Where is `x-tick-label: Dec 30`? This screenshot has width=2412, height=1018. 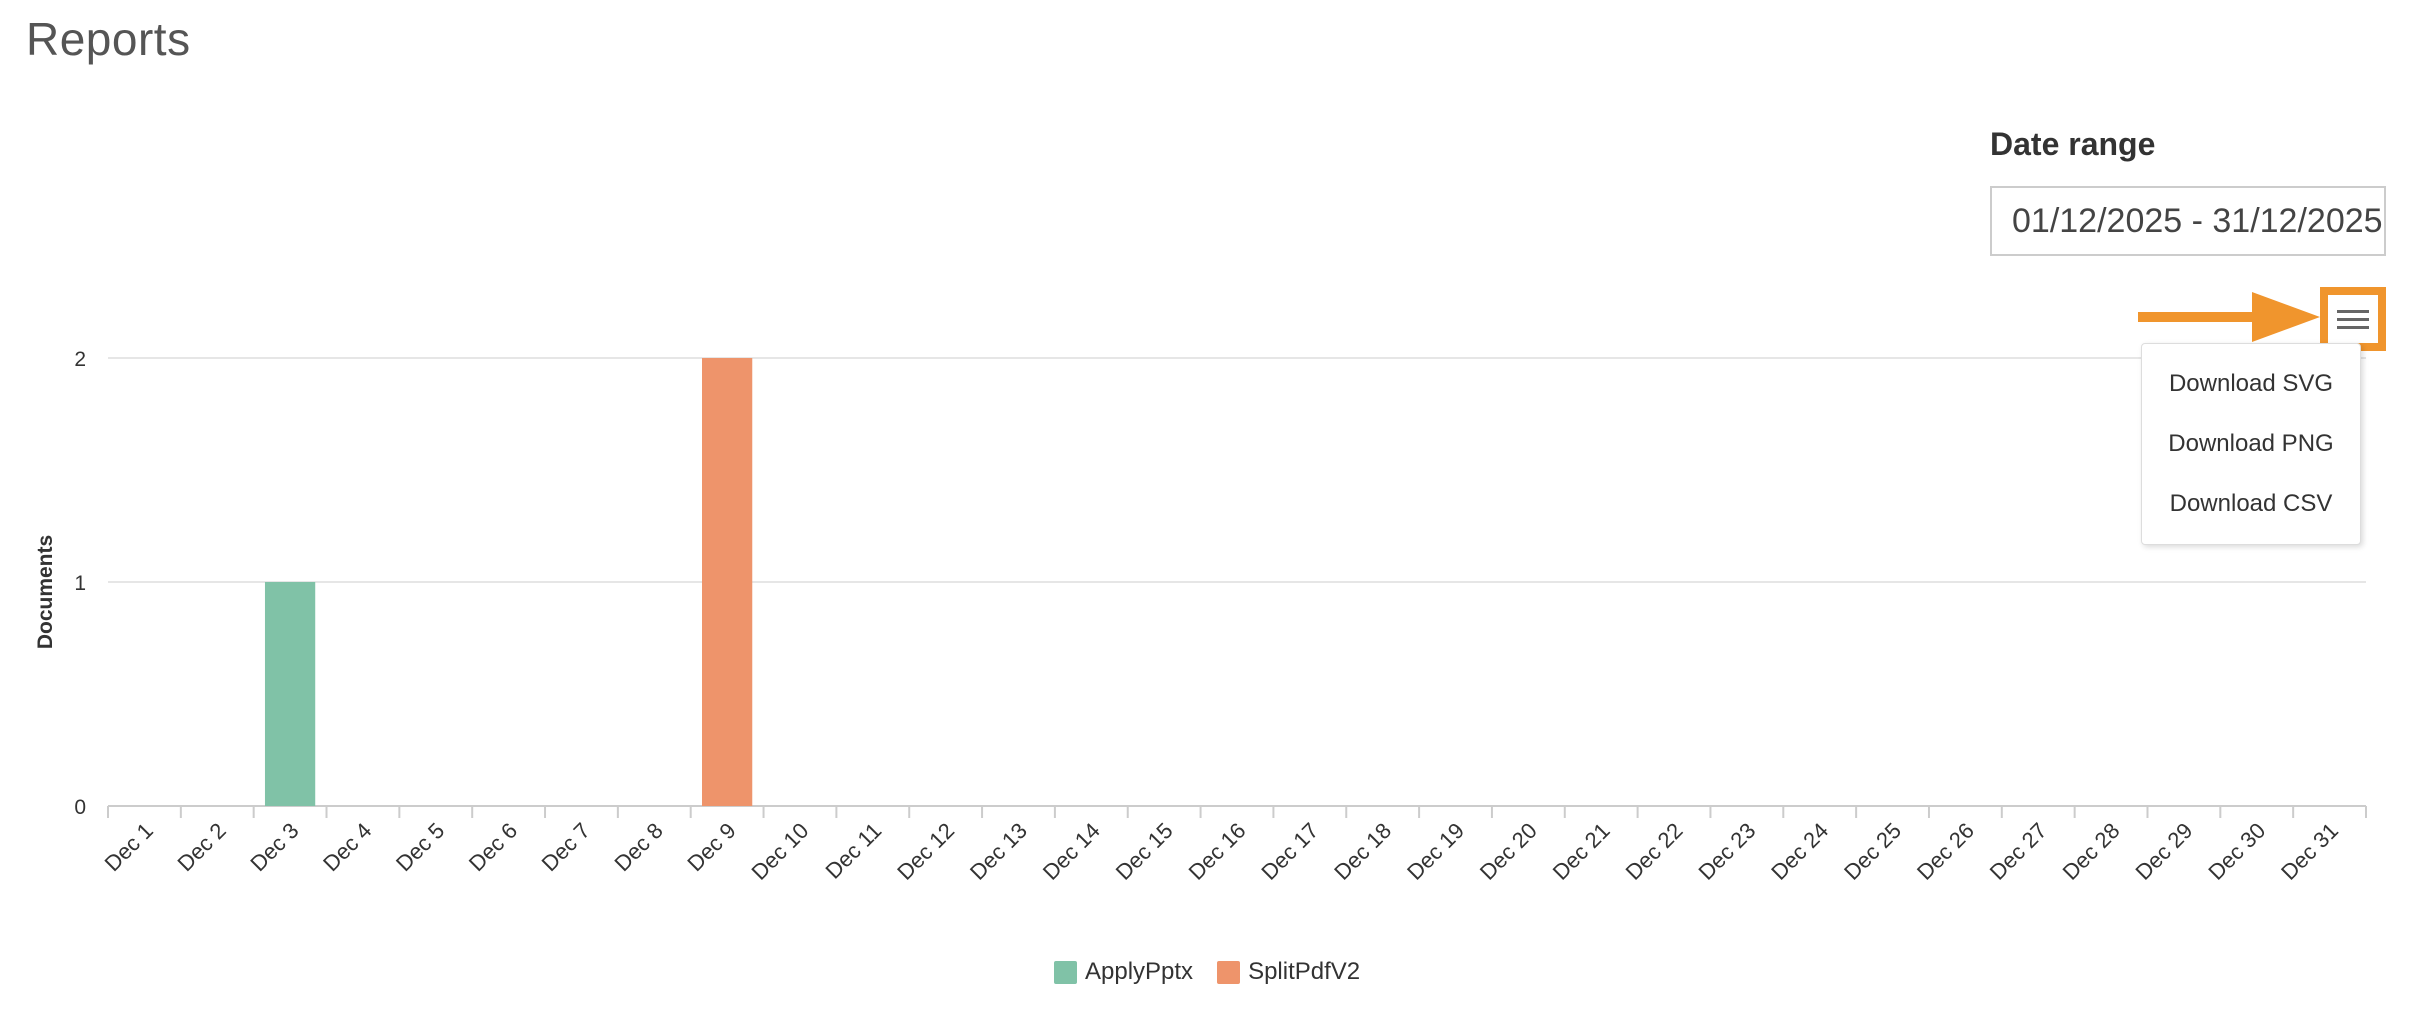 x-tick-label: Dec 30 is located at coordinates (2236, 851).